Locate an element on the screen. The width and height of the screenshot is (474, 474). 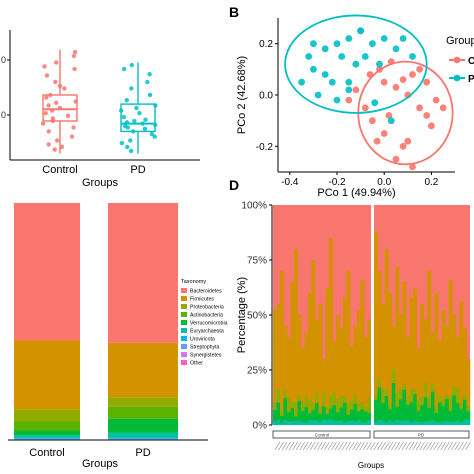
panel-a-boxplot: 0 0 Control PD Groups is located at coordinates (100, 109).